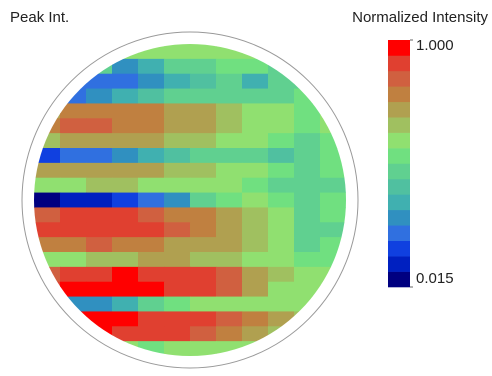 Image resolution: width=492 pixels, height=376 pixels. Describe the element at coordinates (435, 45) in the screenshot. I see `colorbar-tick-label: 1.000` at that location.